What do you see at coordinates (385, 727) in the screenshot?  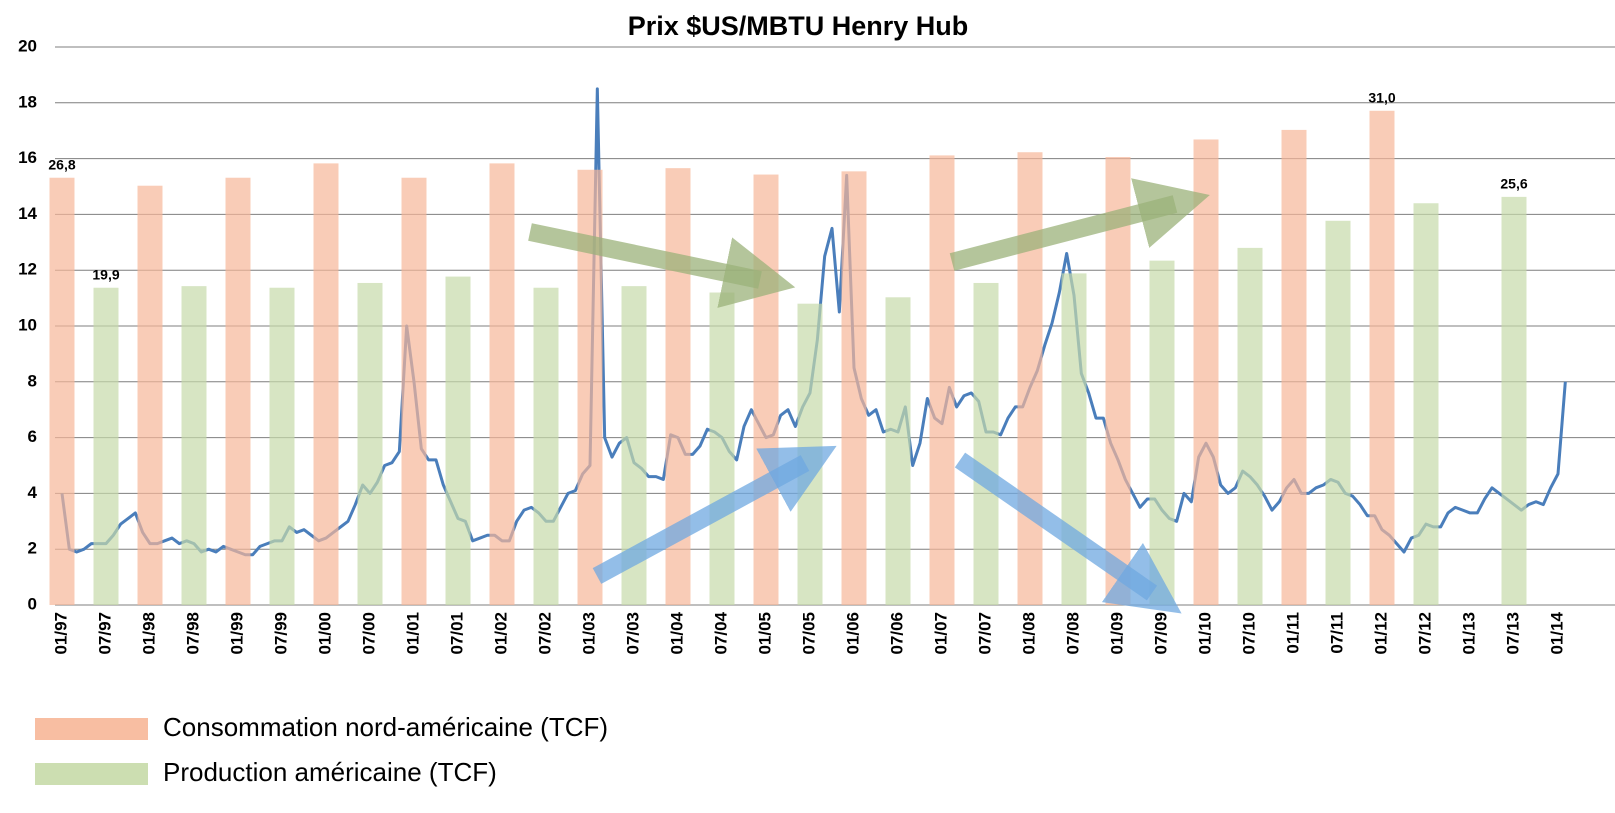 I see `legend-label: Consommation nord-américaine (TCF)` at bounding box center [385, 727].